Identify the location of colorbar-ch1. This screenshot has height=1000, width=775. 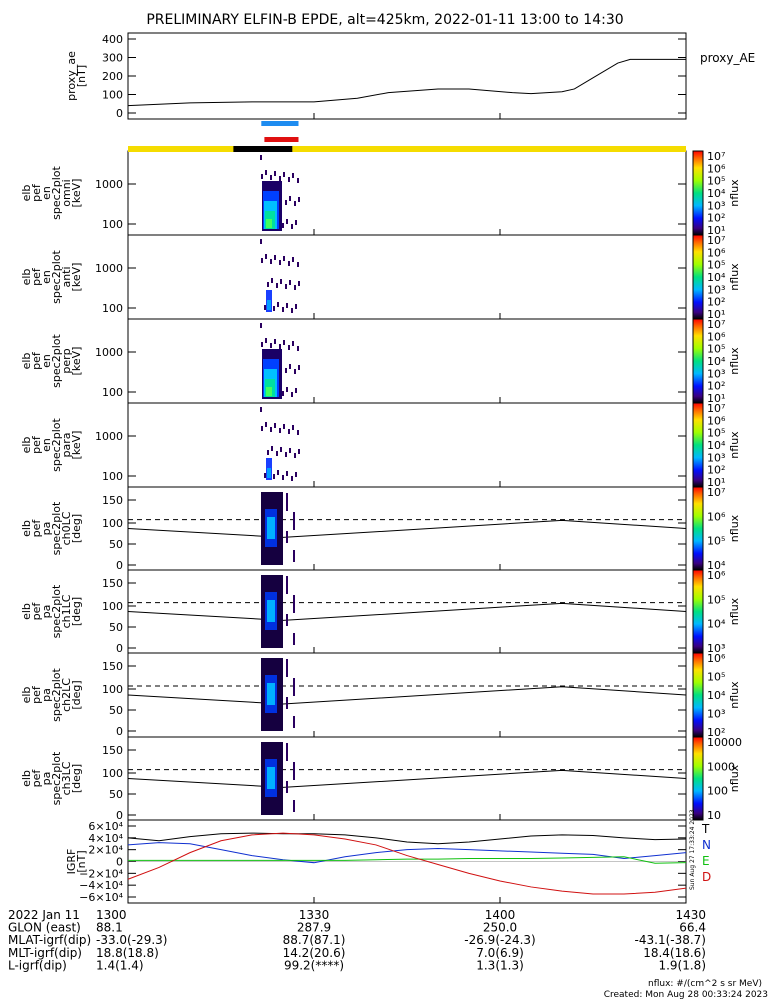
(698, 611).